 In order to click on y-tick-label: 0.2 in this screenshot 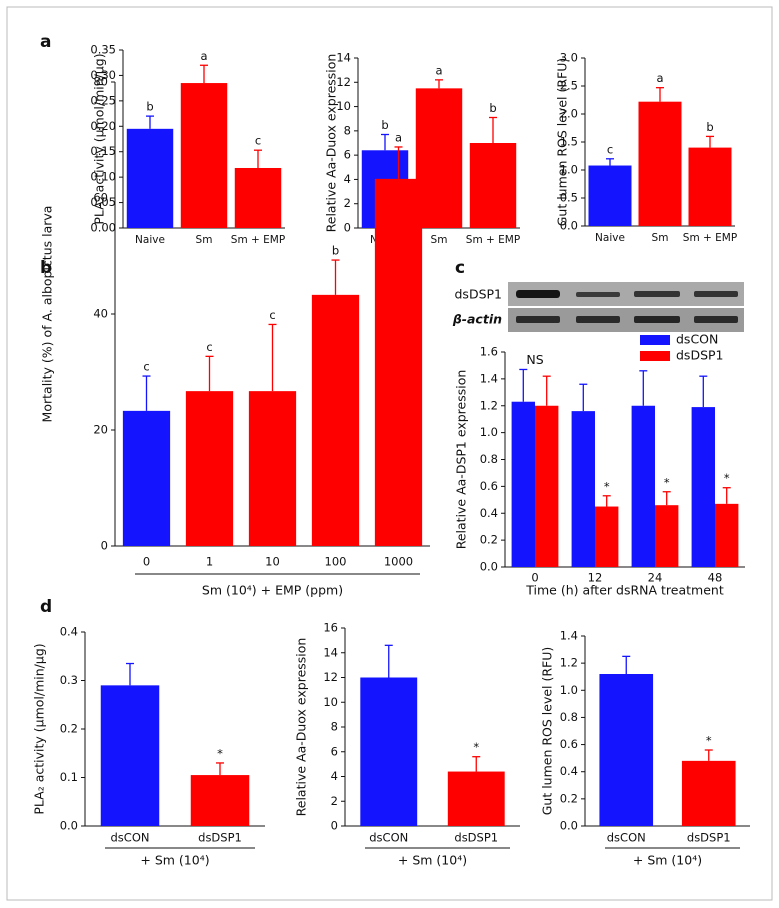, I will do `click(69, 729)`.